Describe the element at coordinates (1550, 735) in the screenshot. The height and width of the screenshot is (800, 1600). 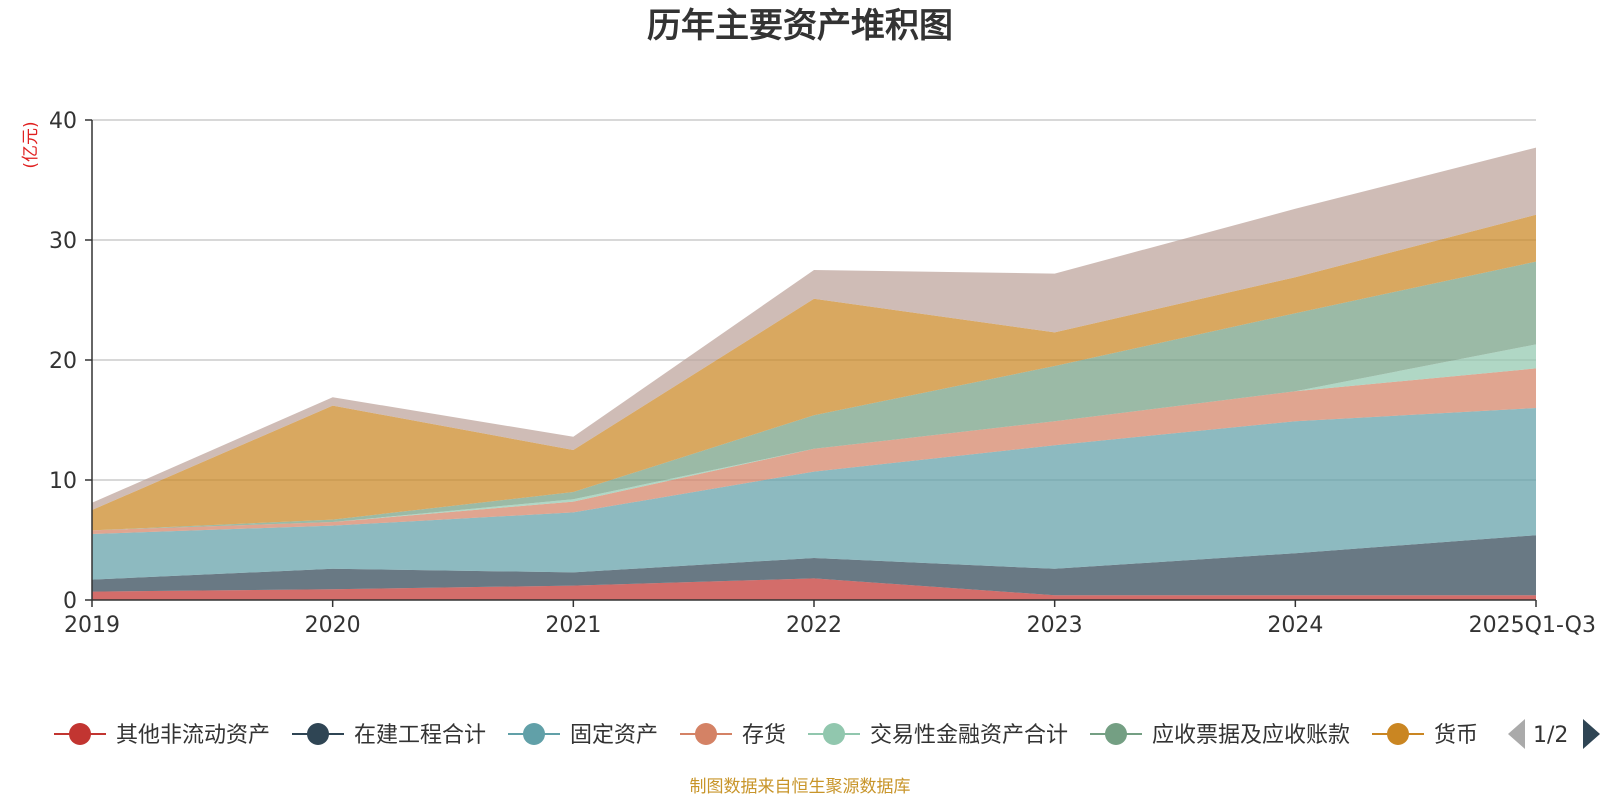
I see `legend-page-indicator: 1/2` at that location.